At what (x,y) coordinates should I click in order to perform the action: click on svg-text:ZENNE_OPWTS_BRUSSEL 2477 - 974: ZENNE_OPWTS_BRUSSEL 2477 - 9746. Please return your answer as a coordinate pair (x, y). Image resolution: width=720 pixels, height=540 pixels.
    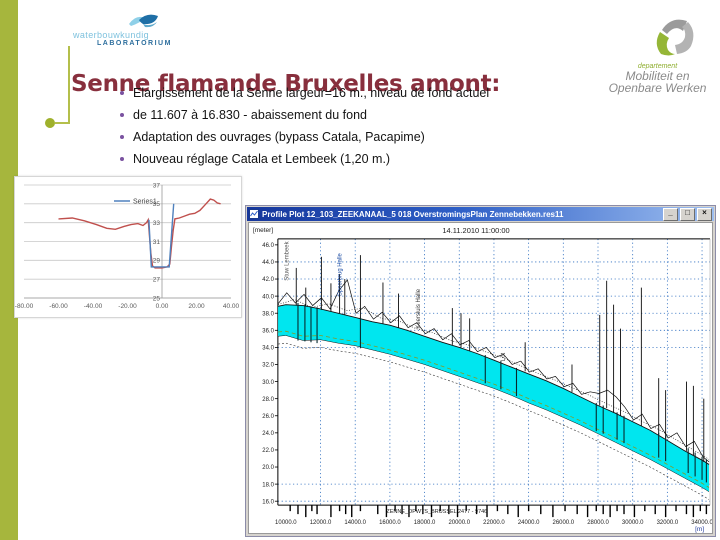
    Looking at the image, I should click on (436, 512).